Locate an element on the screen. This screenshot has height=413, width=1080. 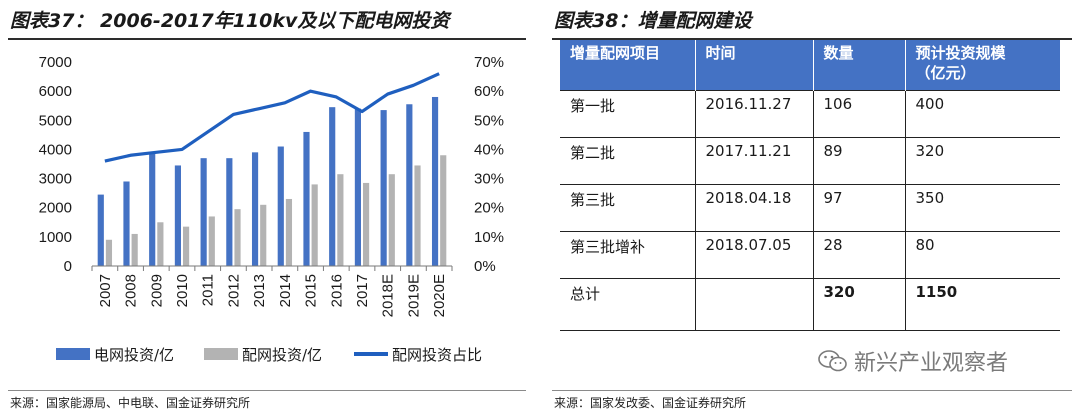
left-title-rule is located at coordinates (267, 39).